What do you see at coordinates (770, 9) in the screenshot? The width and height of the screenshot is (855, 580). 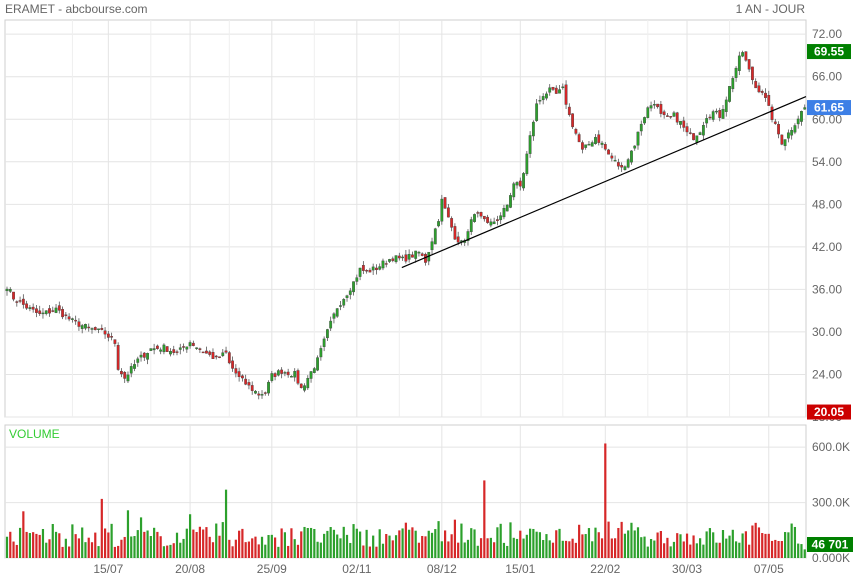 I see `period-label: 1 AN - JOUR` at bounding box center [770, 9].